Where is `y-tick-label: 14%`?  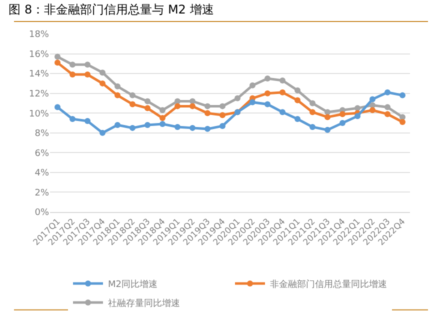
y-tick-label: 14% is located at coordinates (39, 75).